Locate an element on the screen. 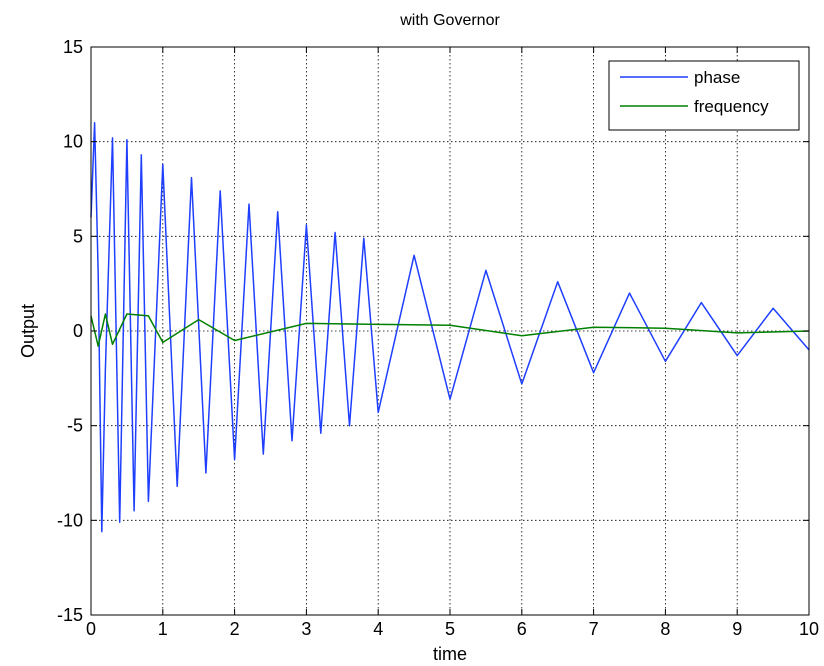 The height and width of the screenshot is (666, 824). x-tick-label: 3 is located at coordinates (306, 629).